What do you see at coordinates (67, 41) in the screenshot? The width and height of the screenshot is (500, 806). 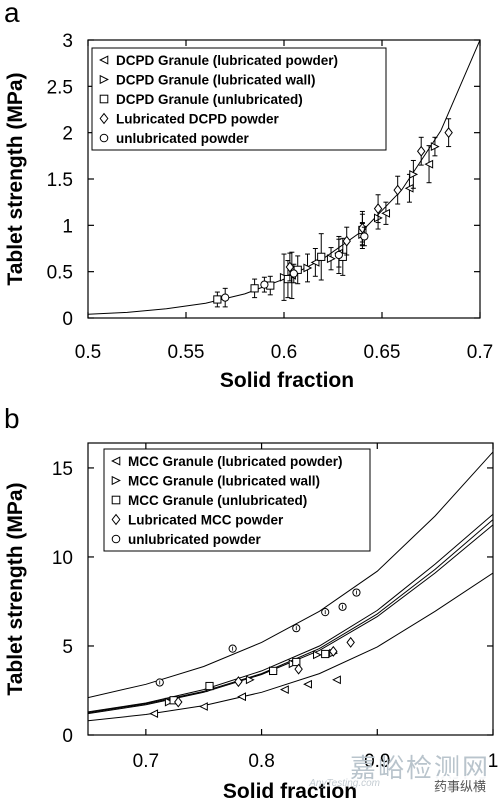 I see `y-tick-label: 3` at bounding box center [67, 41].